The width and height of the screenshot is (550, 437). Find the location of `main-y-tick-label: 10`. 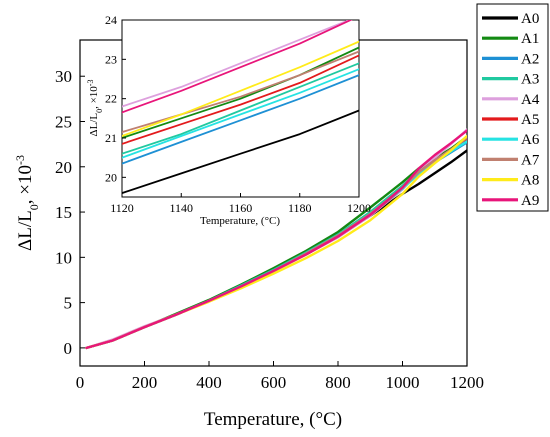

main-y-tick-label: 10 is located at coordinates (63, 257).